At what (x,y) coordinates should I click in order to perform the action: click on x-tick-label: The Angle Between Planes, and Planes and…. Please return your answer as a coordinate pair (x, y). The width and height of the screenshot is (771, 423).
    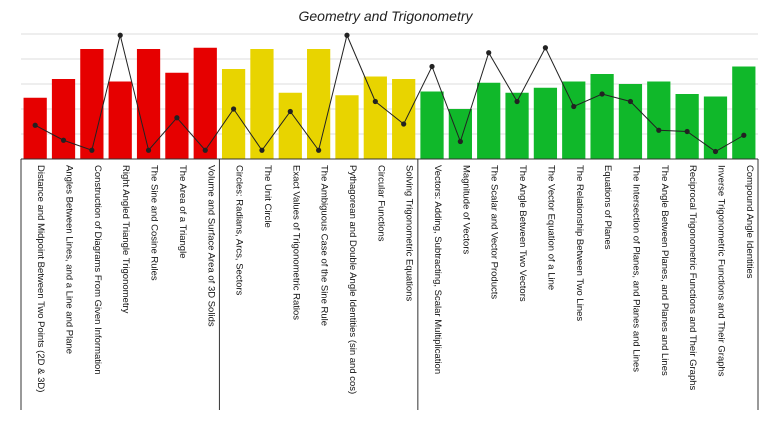
    Looking at the image, I should click on (664, 270).